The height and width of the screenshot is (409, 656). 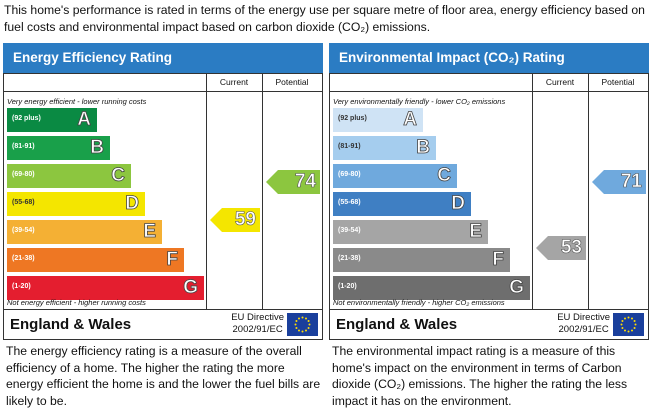 What do you see at coordinates (71, 324) in the screenshot?
I see `energy-region-label: England & Wales` at bounding box center [71, 324].